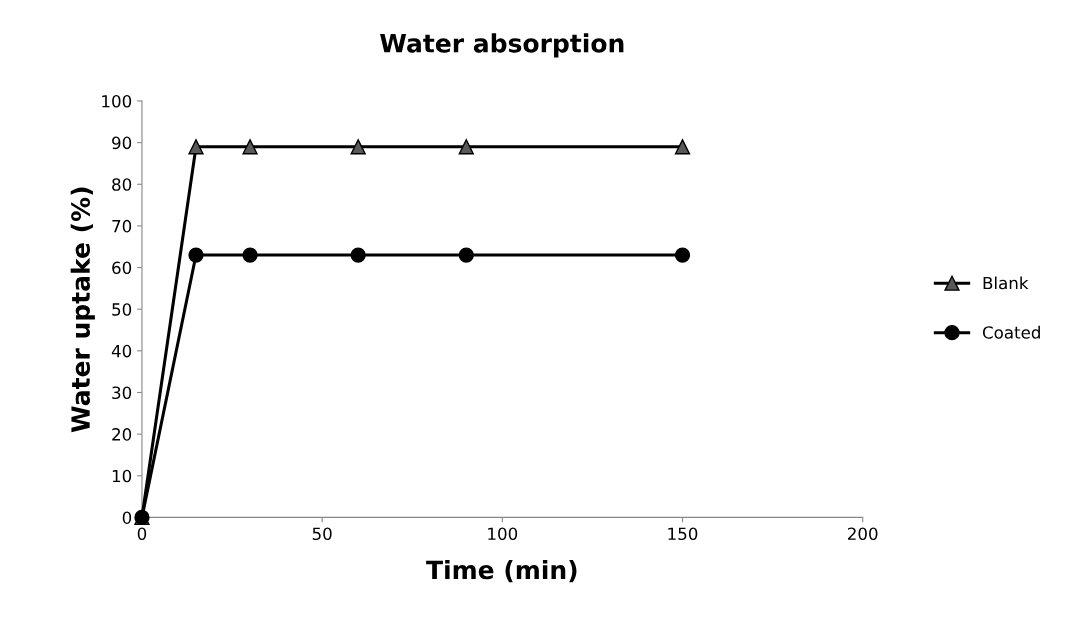 Image resolution: width=1092 pixels, height=631 pixels. Describe the element at coordinates (117, 101) in the screenshot. I see `y-tick-label: 100` at that location.